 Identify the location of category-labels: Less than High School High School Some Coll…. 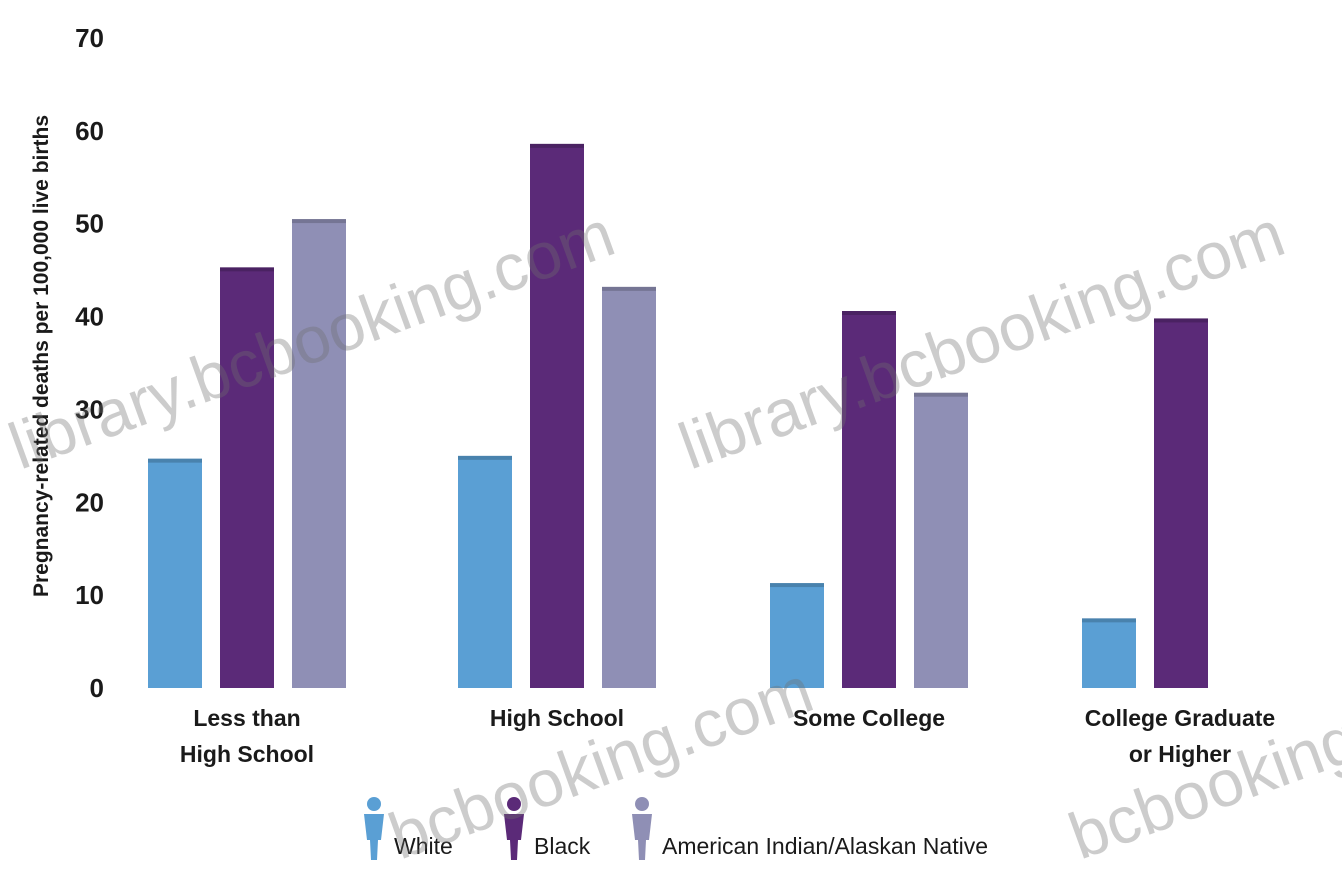
(727, 736).